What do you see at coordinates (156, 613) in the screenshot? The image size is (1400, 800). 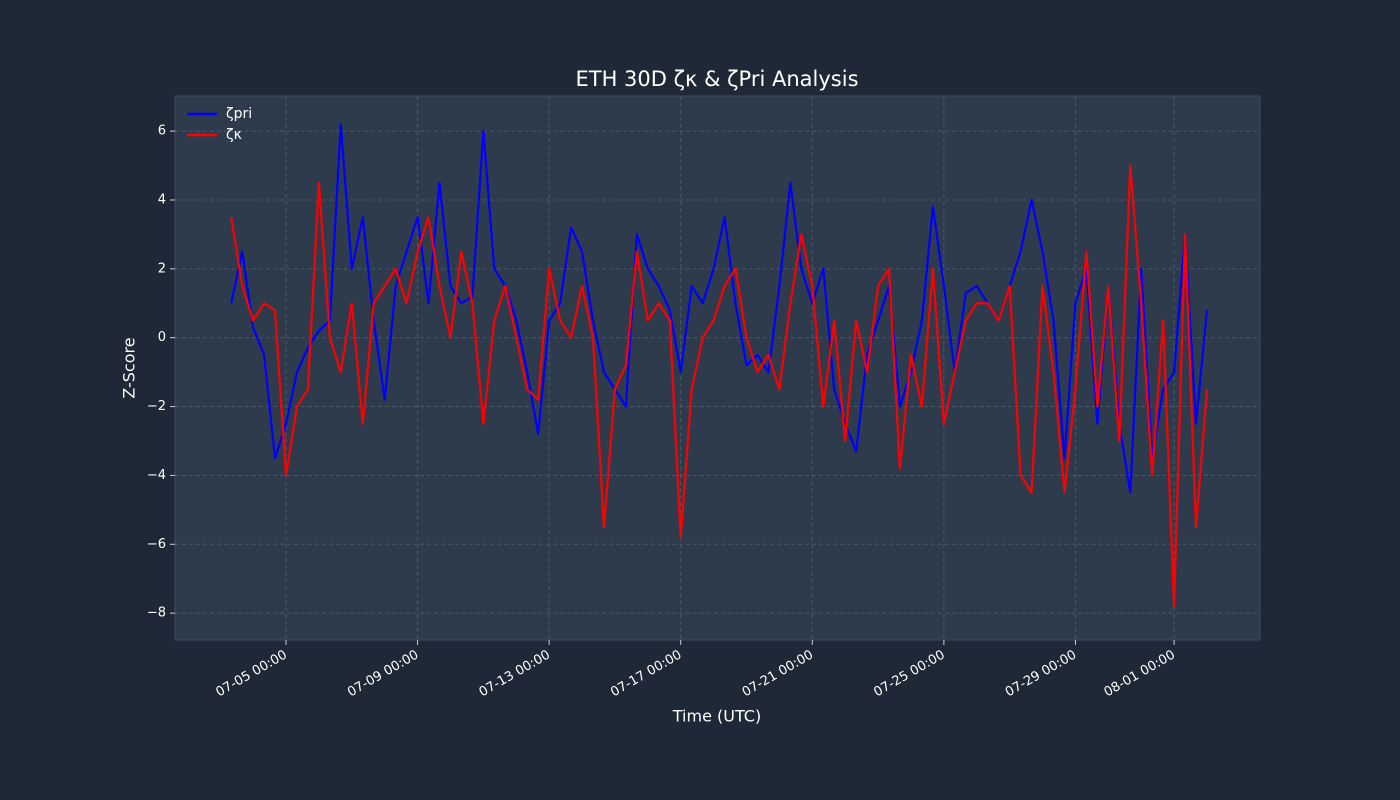 I see `y-tick-label: −8` at bounding box center [156, 613].